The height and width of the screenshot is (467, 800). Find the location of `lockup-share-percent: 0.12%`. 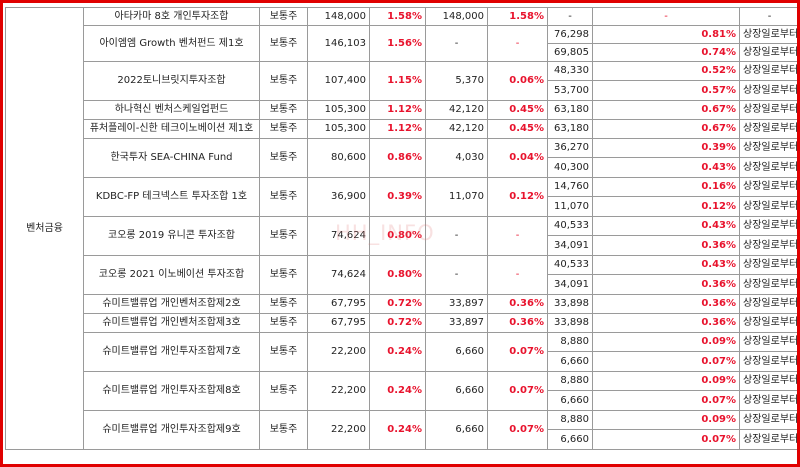

lockup-share-percent: 0.12% is located at coordinates (517, 197).